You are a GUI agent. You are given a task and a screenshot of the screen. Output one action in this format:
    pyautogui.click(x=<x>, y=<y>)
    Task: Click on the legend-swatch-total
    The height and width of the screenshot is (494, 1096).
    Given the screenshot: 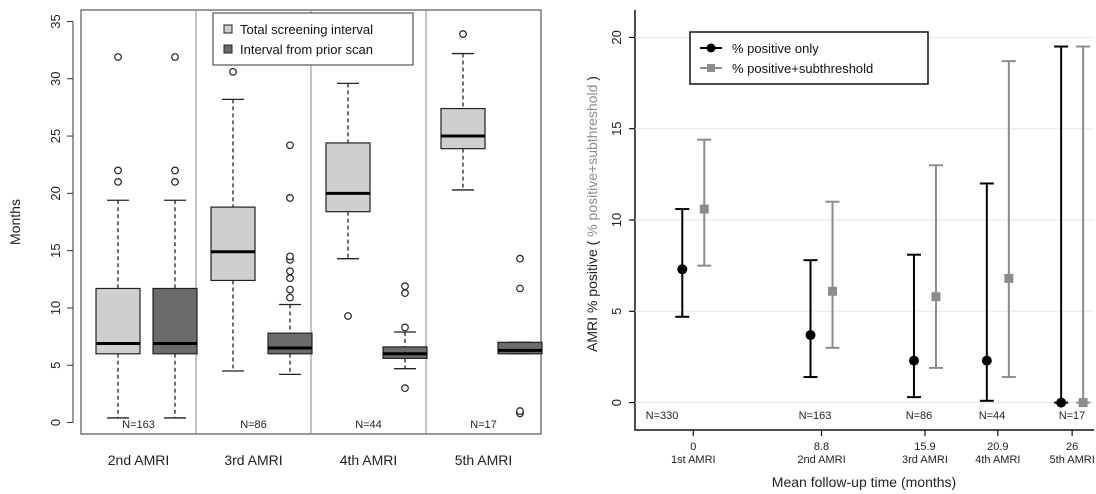 What is the action you would take?
    pyautogui.click(x=228, y=29)
    